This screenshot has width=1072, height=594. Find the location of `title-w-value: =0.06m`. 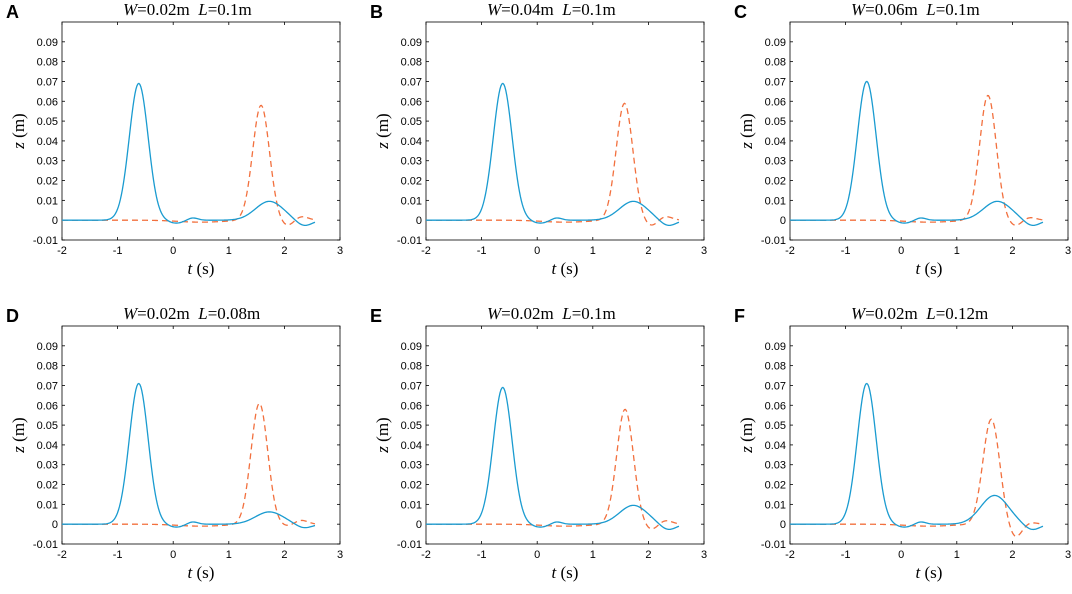

title-w-value: =0.06m is located at coordinates (891, 9).